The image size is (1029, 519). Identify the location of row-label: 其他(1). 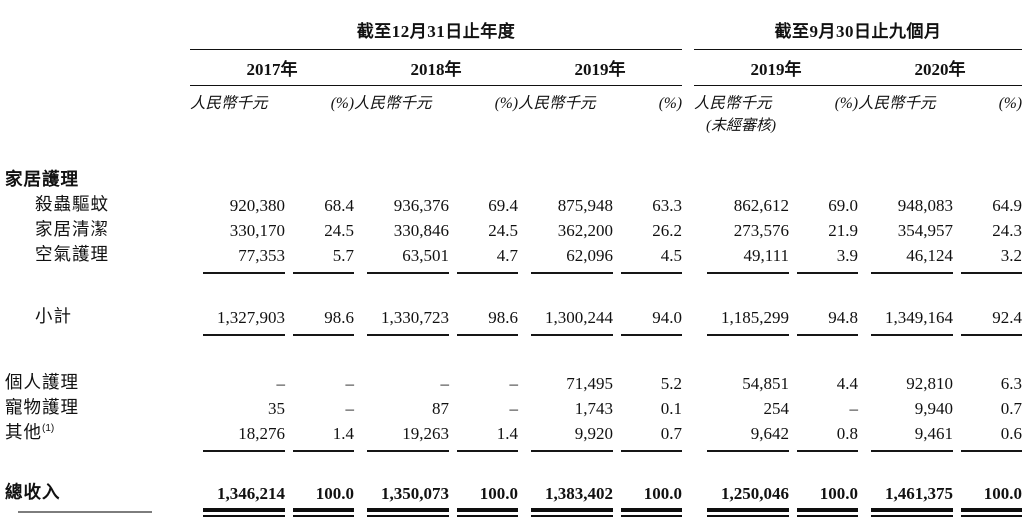
(30, 432).